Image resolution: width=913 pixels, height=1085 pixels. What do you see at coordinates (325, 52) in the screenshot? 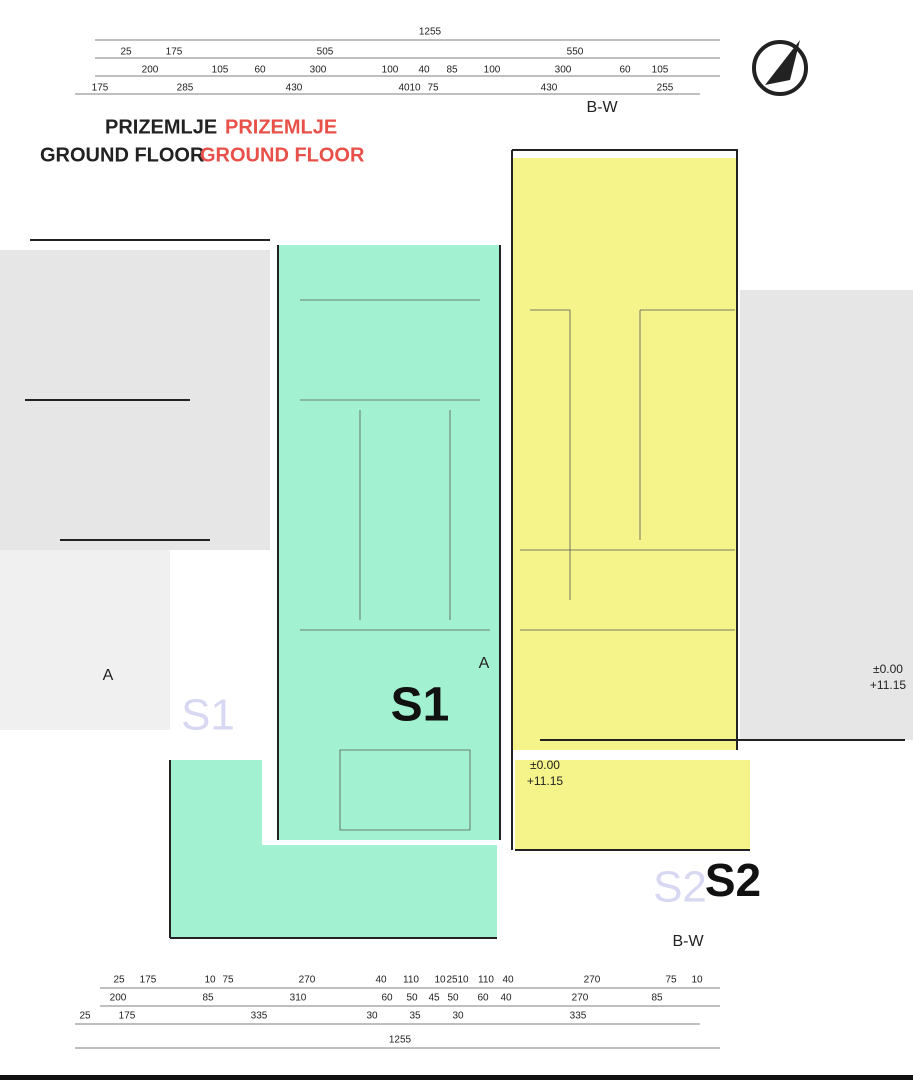
I see `dimension-label: 505` at bounding box center [325, 52].